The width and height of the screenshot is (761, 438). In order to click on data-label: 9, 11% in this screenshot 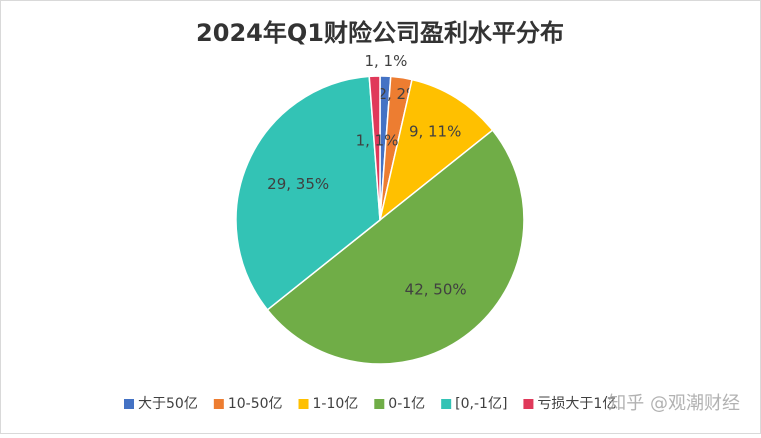, I will do `click(435, 132)`.